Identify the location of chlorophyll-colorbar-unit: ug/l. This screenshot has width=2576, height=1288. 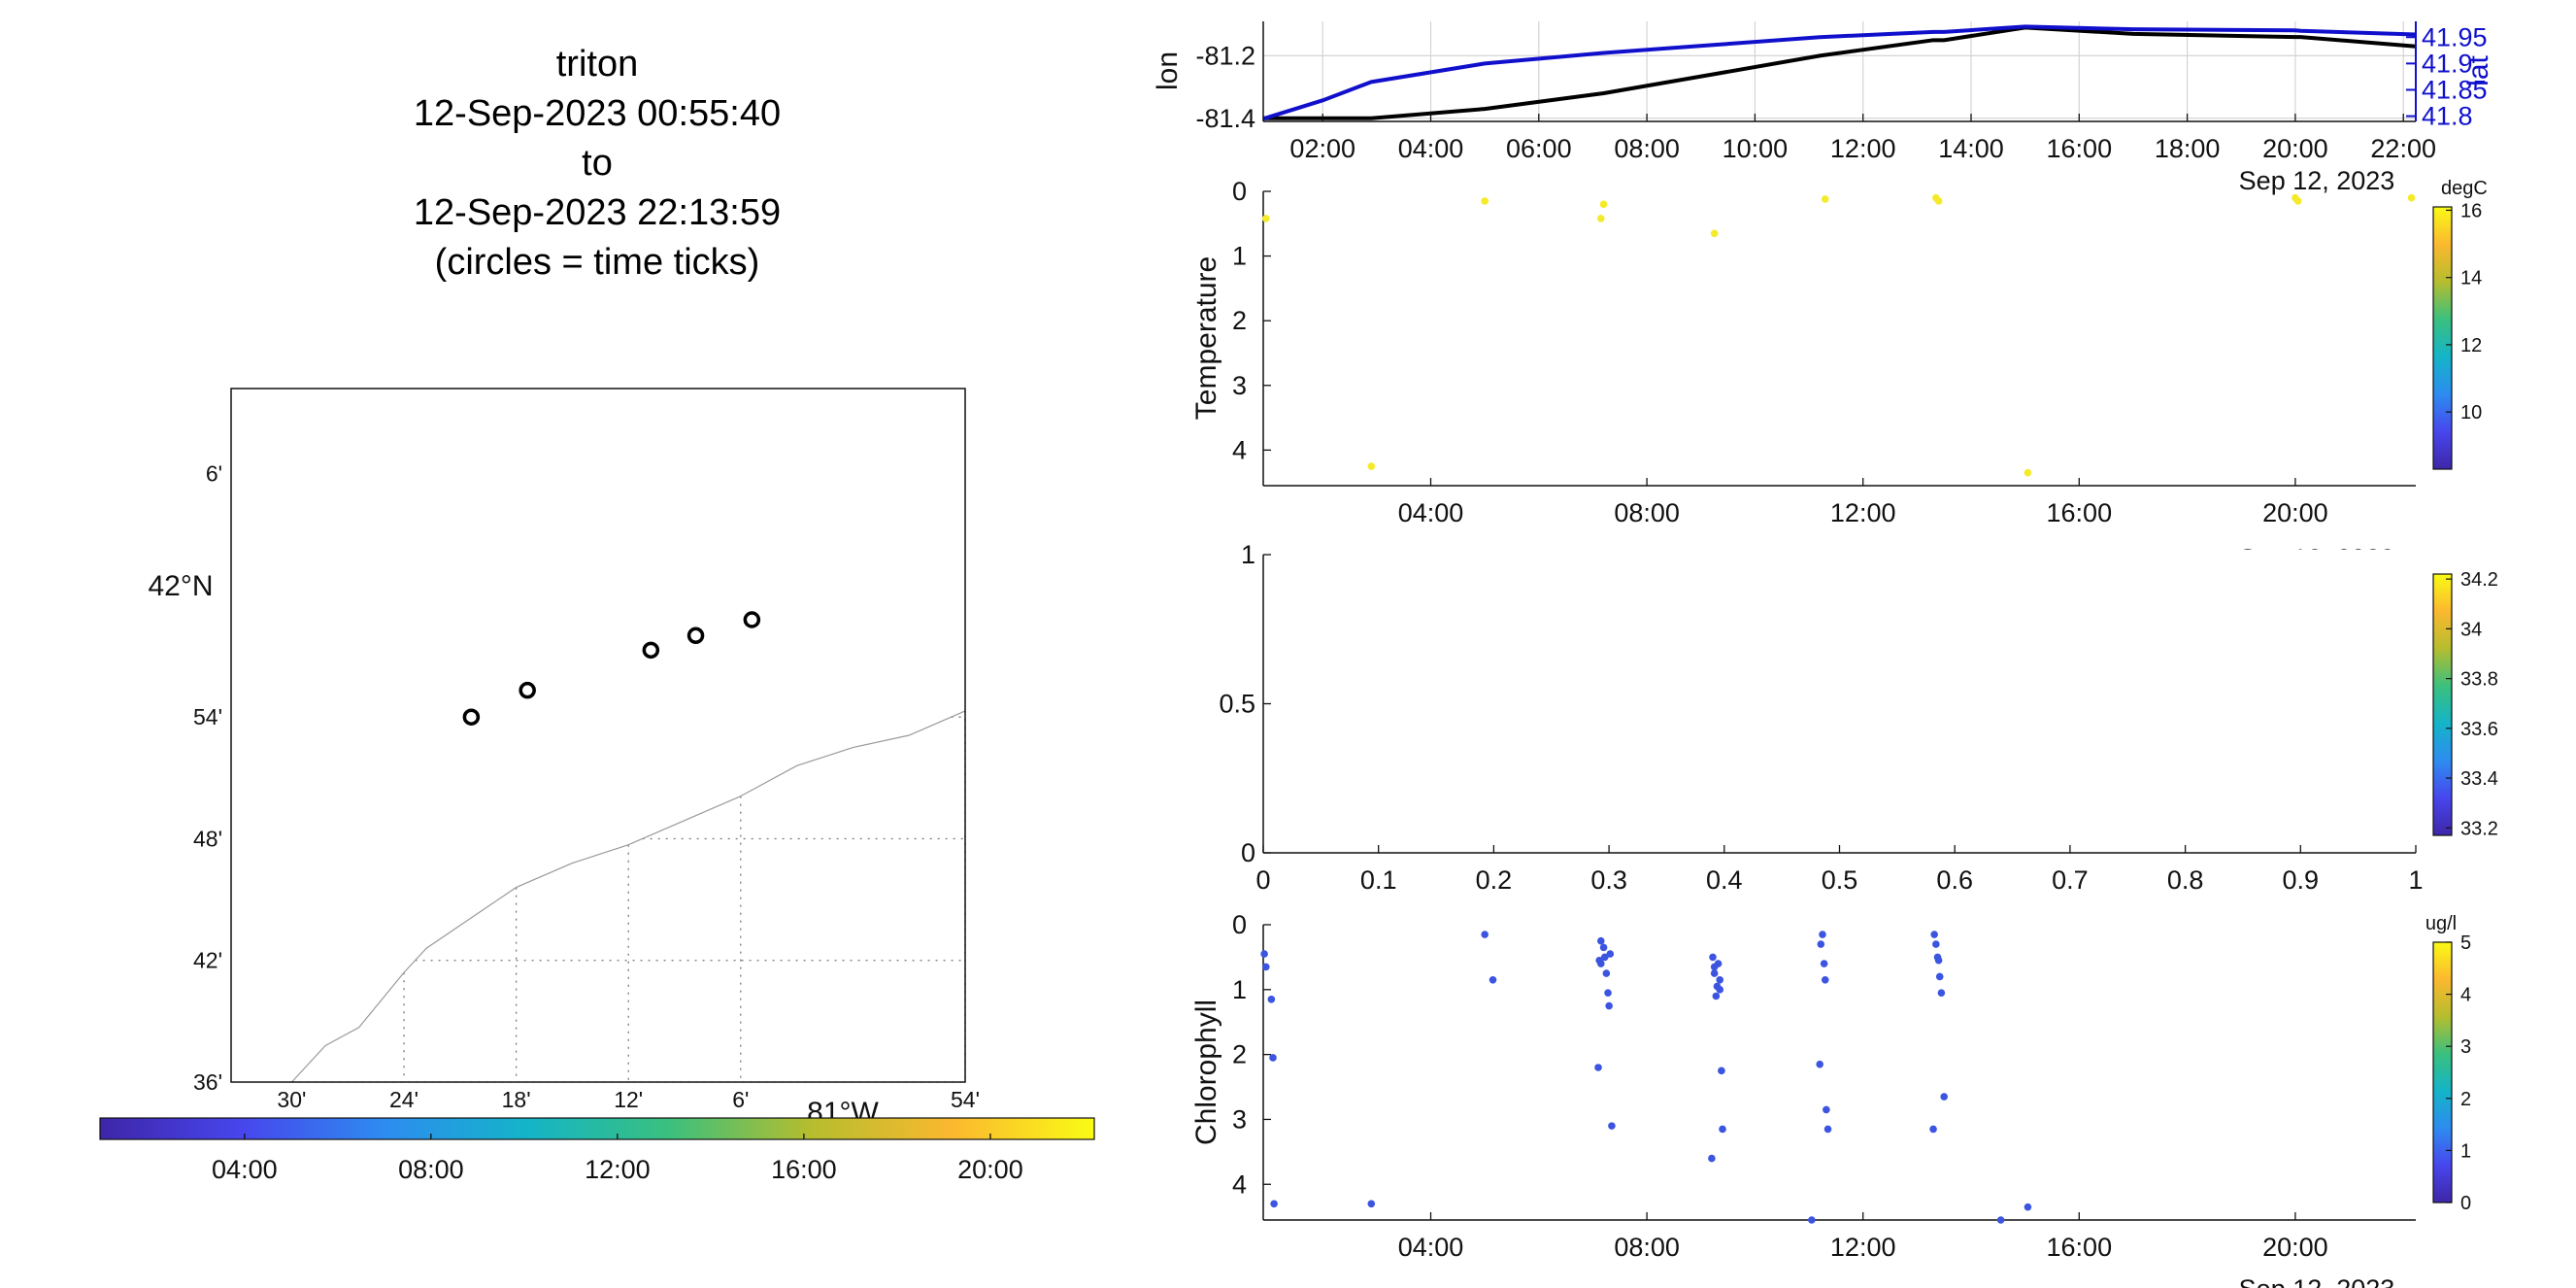
(2441, 923).